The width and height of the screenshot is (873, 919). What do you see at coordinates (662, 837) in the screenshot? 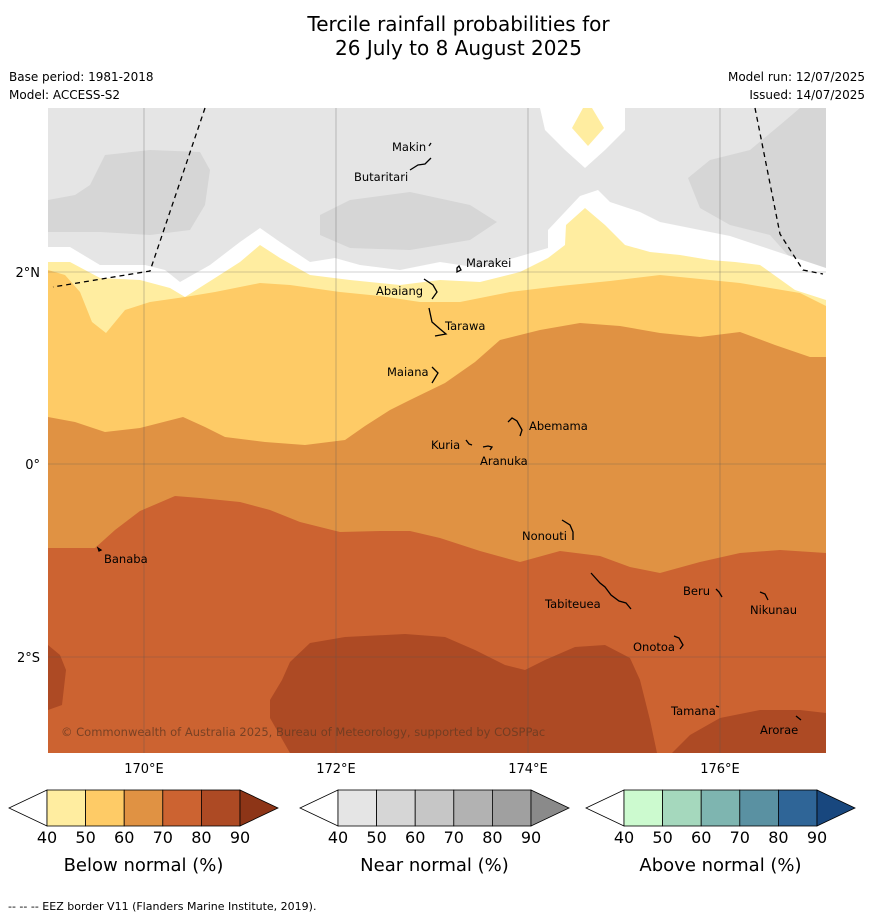
I see `legend-tick-label: 50` at bounding box center [662, 837].